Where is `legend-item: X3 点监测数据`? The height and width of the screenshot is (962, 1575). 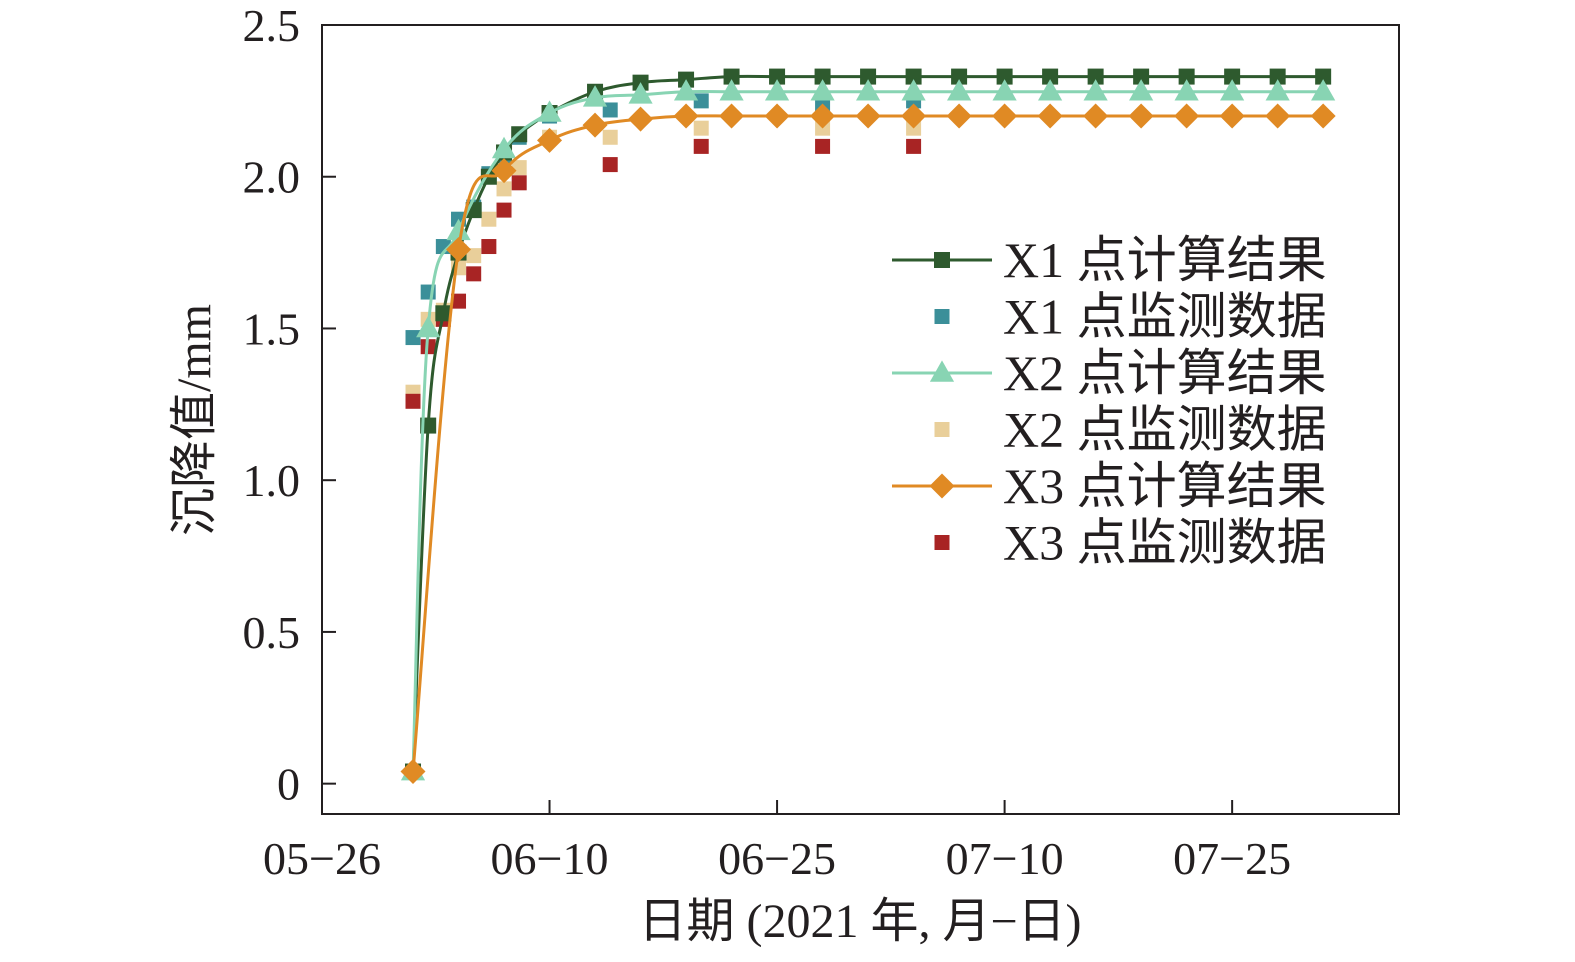 legend-item: X3 点监测数据 is located at coordinates (1130, 543).